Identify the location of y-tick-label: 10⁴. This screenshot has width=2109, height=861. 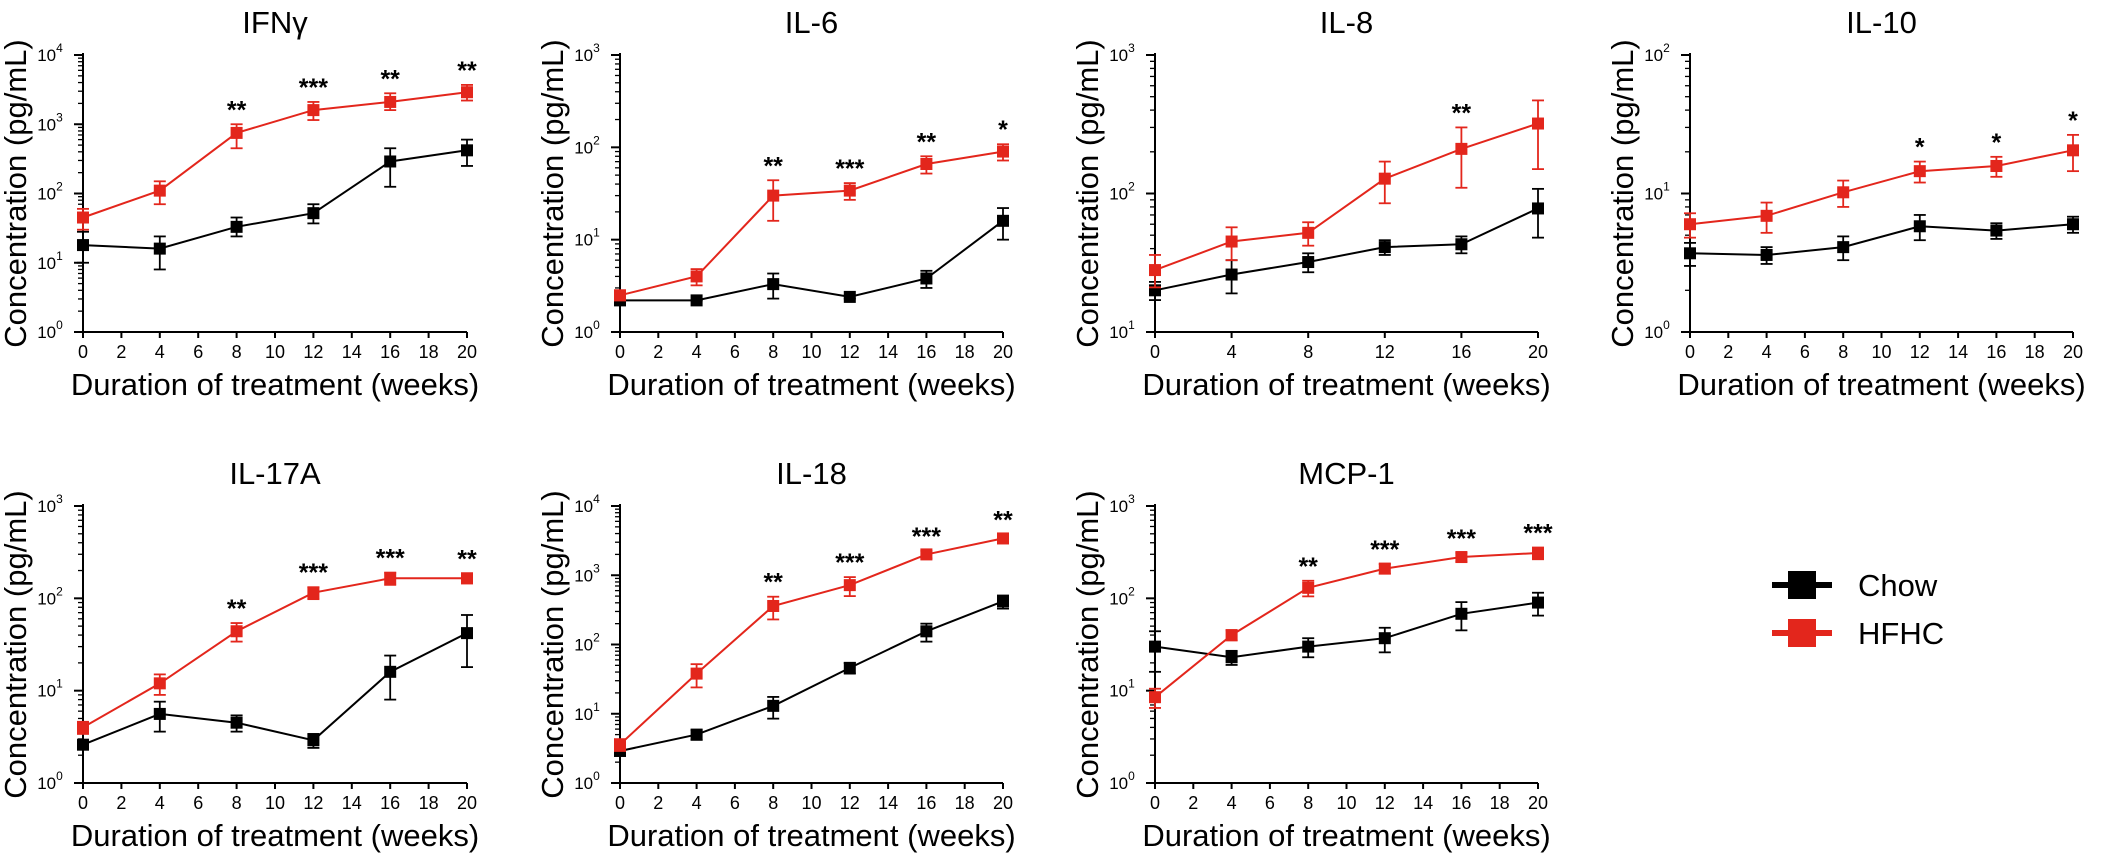
(50, 53).